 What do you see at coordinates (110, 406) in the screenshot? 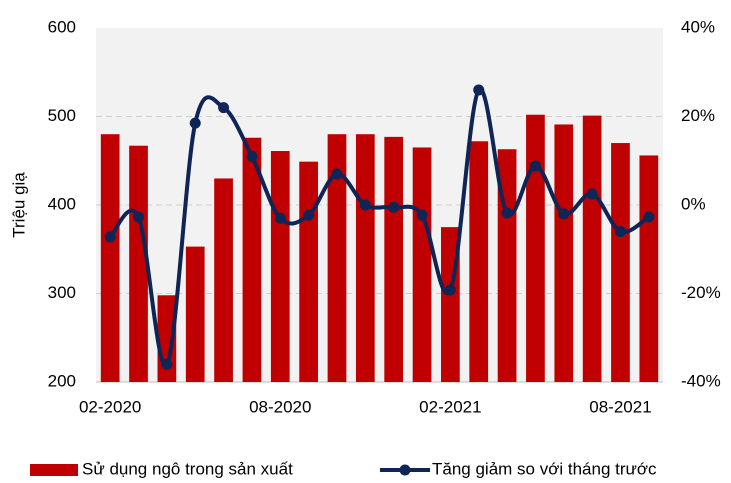
I see `x-tick-label: 02-2020` at bounding box center [110, 406].